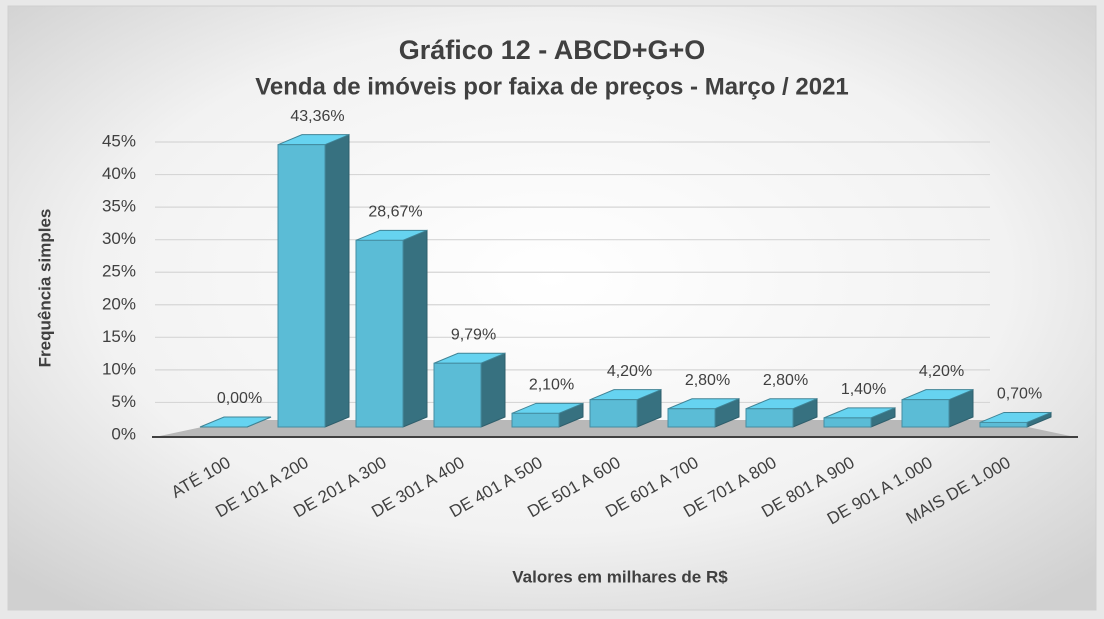  Describe the element at coordinates (239, 398) in the screenshot. I see `value-label: 0,00%` at that location.